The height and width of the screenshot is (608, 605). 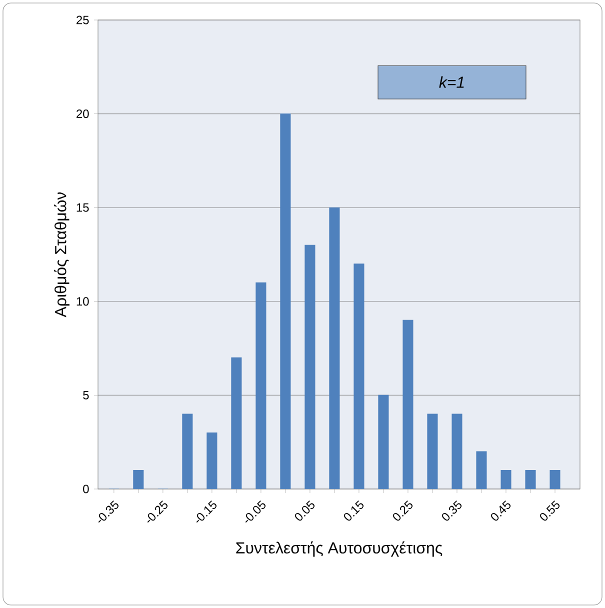 I want to click on y-tick-label: 20, so click(x=82, y=114).